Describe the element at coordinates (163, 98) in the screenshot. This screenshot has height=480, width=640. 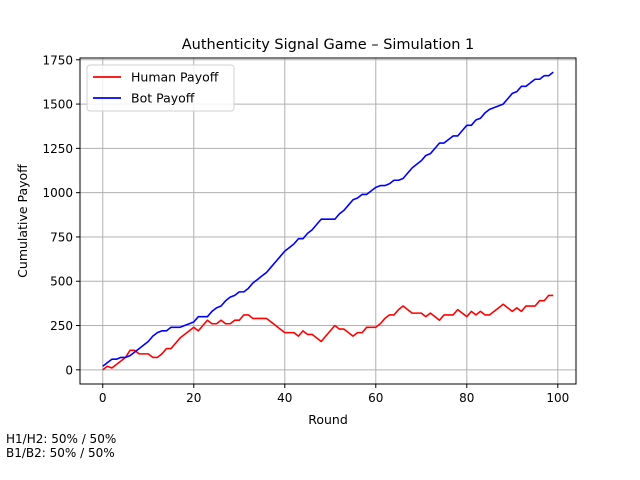
I see `legend-label: Bot Payoff` at that location.